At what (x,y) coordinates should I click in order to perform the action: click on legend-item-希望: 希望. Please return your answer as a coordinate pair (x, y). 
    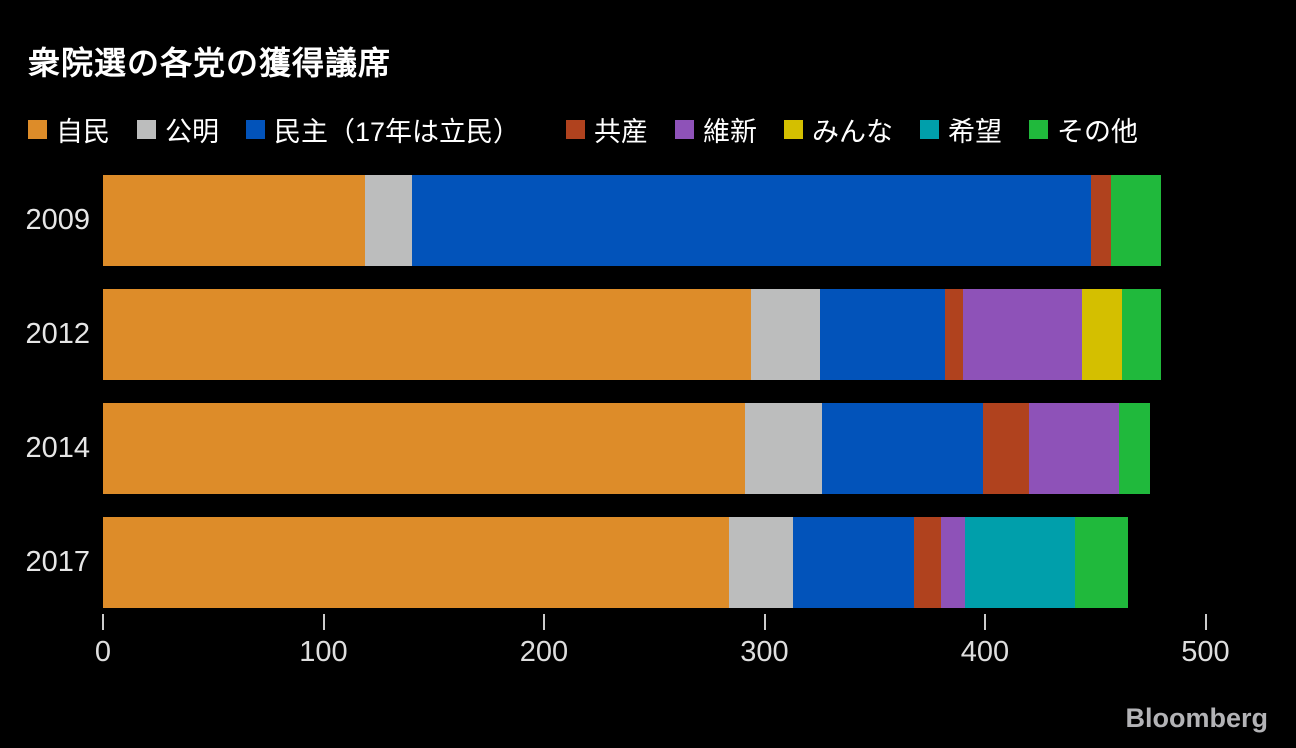
    Looking at the image, I should click on (961, 129).